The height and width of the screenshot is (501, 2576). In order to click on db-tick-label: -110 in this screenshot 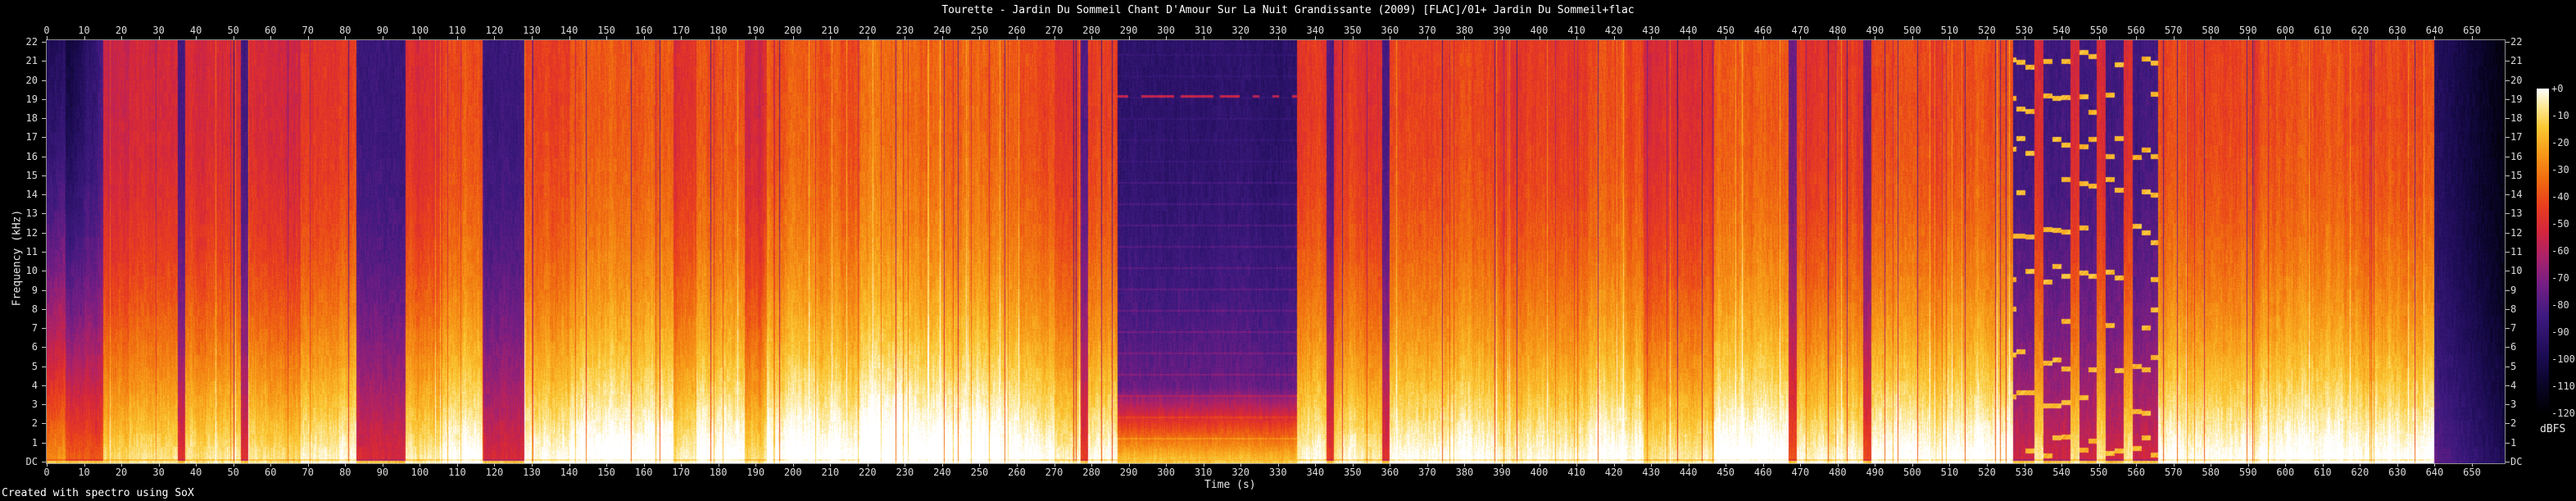, I will do `click(2563, 386)`.